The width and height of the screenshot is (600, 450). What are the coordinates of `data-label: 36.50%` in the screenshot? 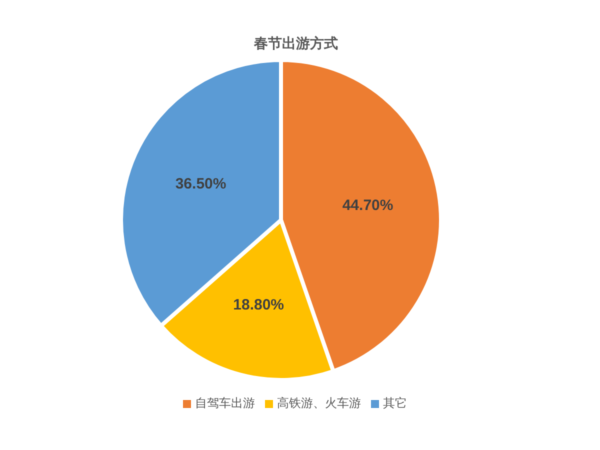 It's located at (200, 183).